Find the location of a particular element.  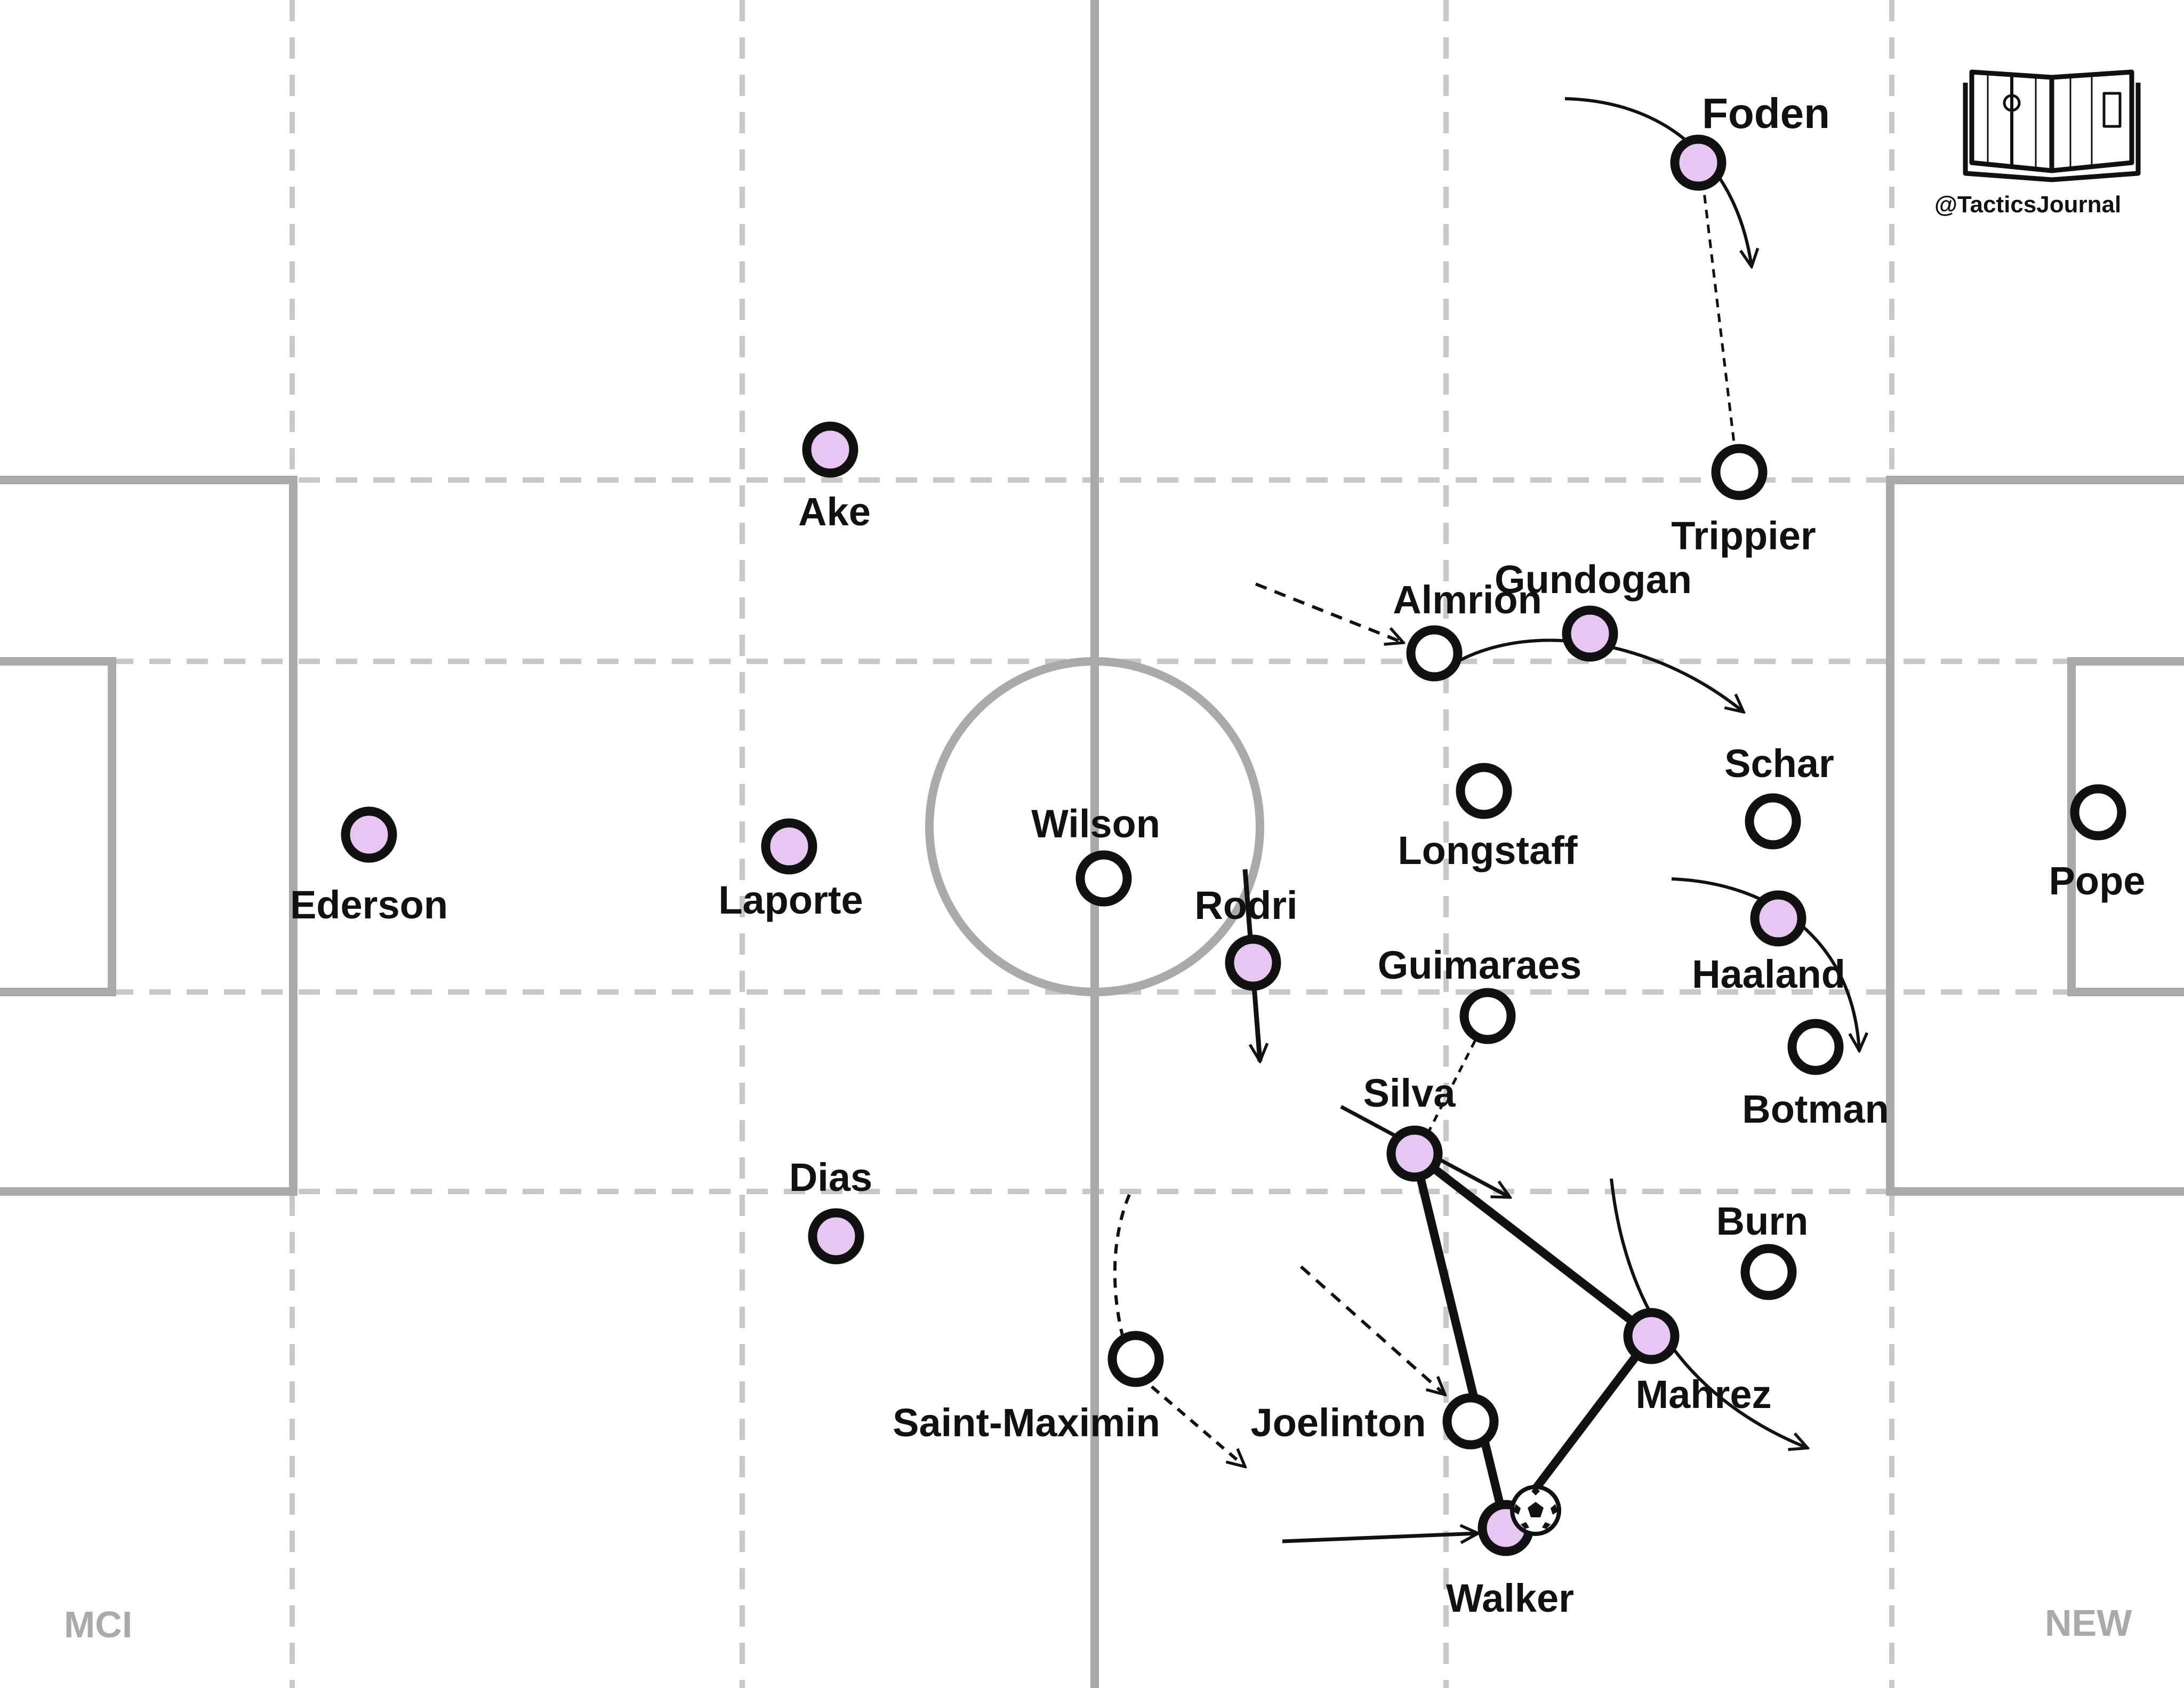

left-six-yard-box is located at coordinates (58, 826).